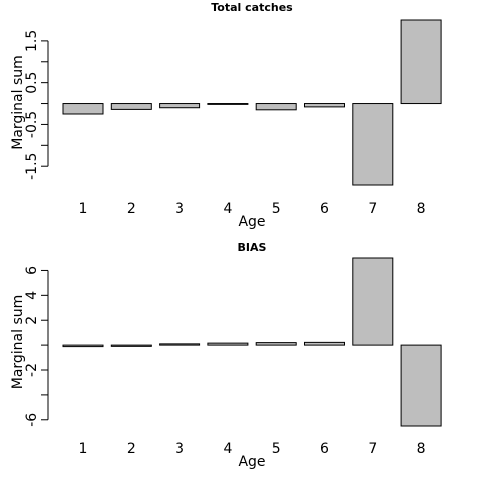 The width and height of the screenshot is (480, 485). What do you see at coordinates (32, 124) in the screenshot?
I see `panel-1-y-tick-label: -0.5` at bounding box center [32, 124].